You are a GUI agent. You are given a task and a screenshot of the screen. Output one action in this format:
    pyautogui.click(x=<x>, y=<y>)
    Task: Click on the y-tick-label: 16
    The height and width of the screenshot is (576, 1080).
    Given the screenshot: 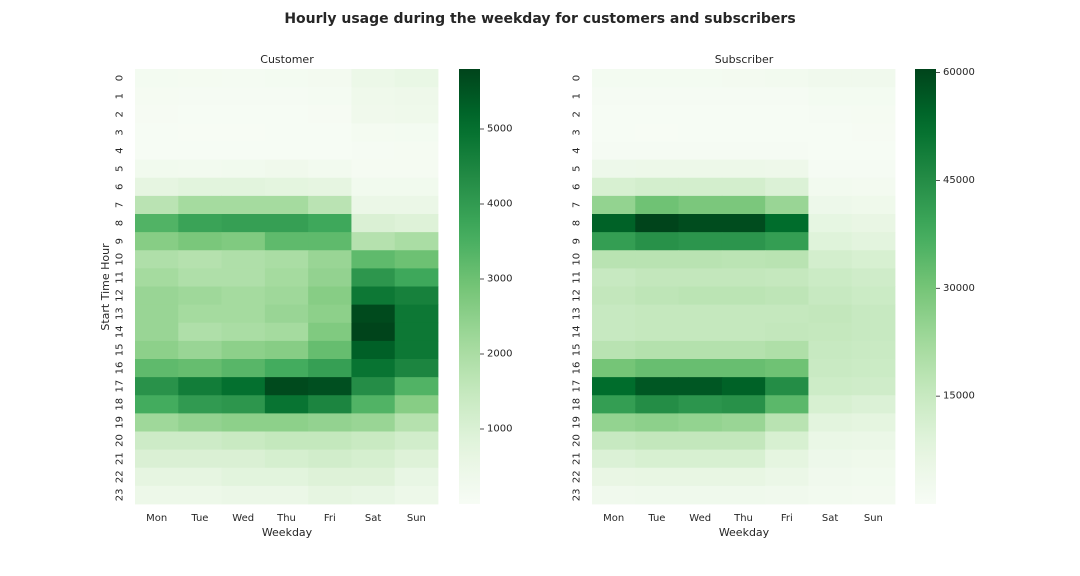 What is the action you would take?
    pyautogui.click(x=120, y=368)
    